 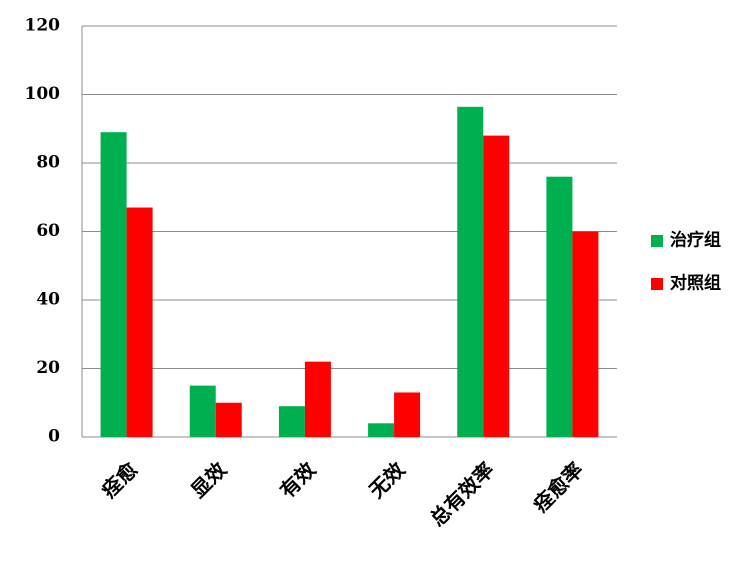 What do you see at coordinates (48, 231) in the screenshot?
I see `y-tick-label: 60` at bounding box center [48, 231].